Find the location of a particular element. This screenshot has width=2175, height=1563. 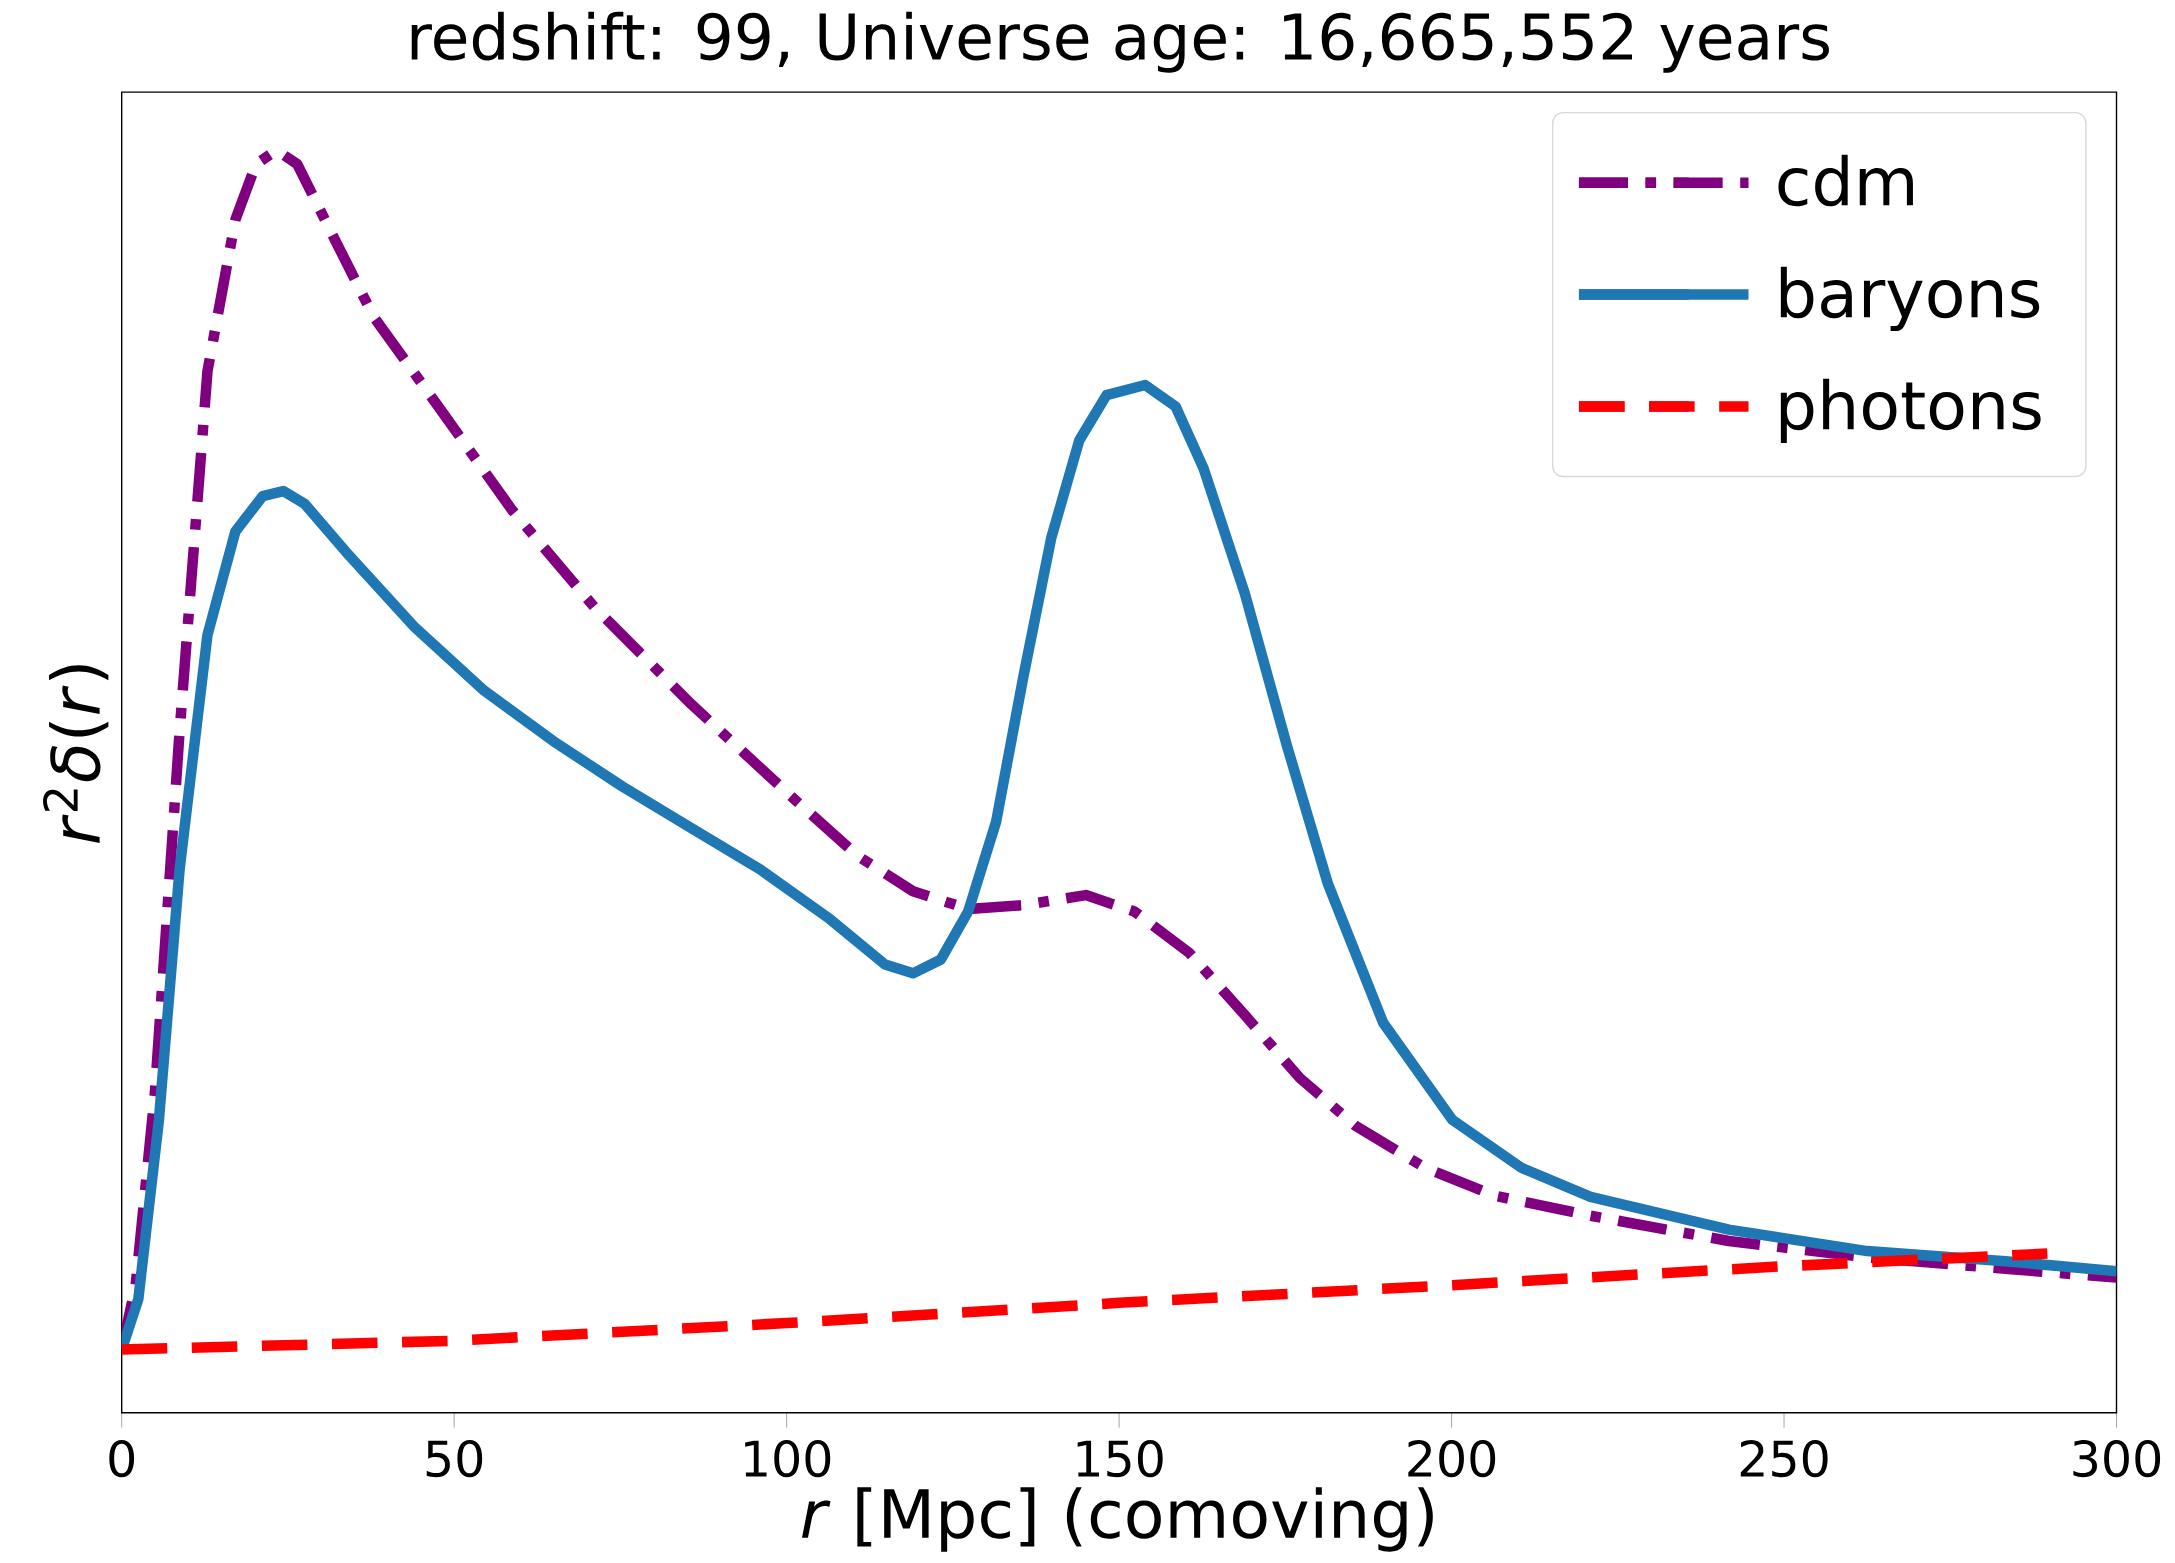

x-tick-label: 0 is located at coordinates (122, 1458).